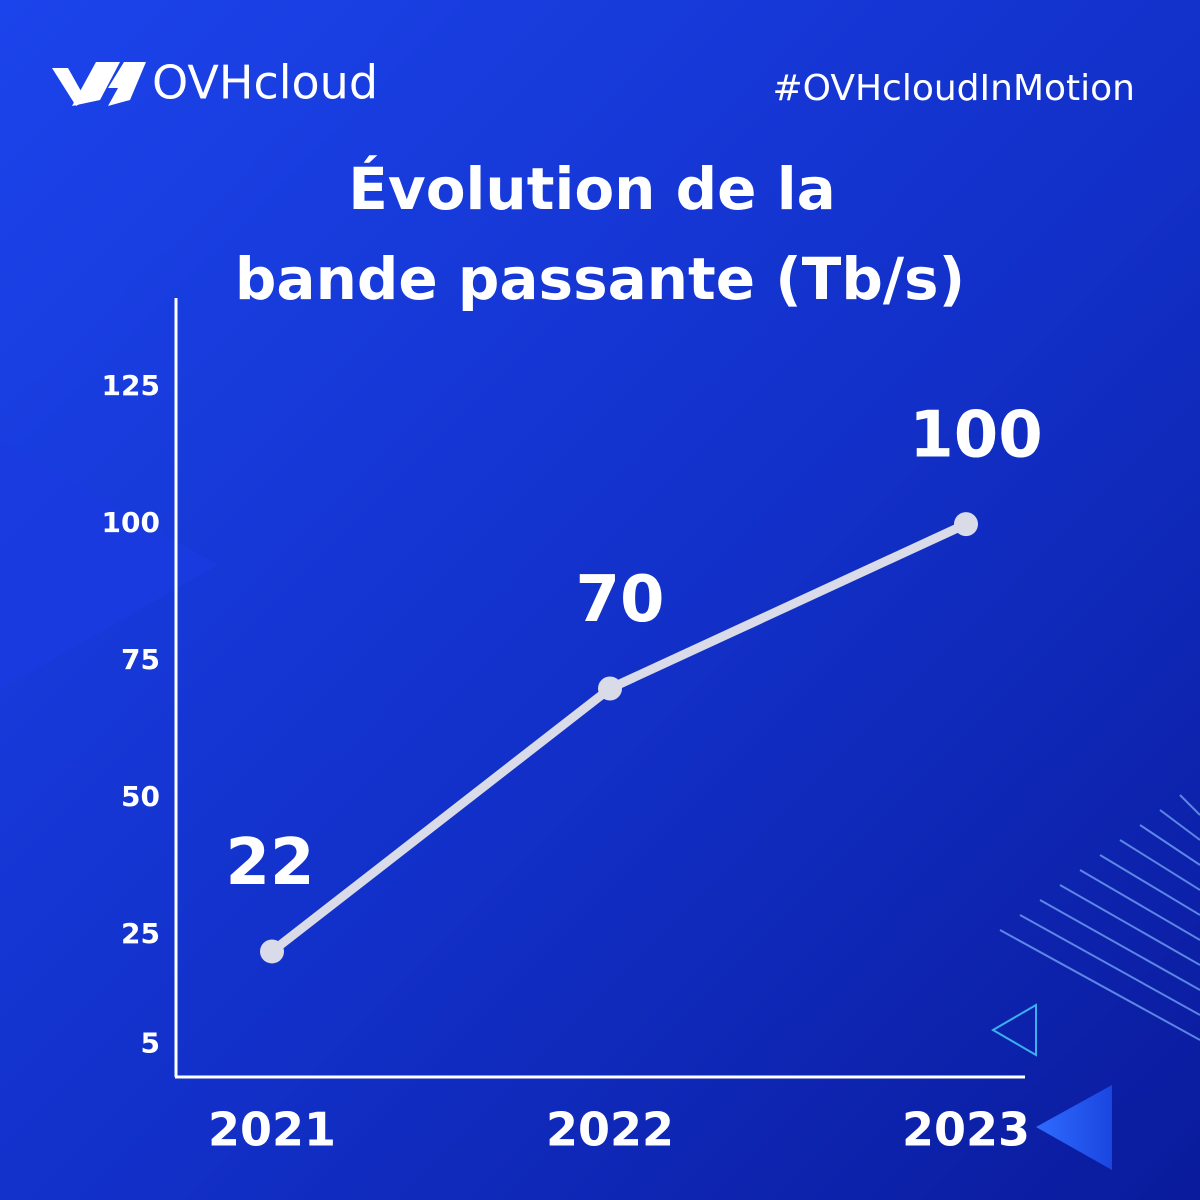 The image size is (1200, 1200). What do you see at coordinates (600, 279) in the screenshot?
I see `chart-title: bande passante (Tb/s)` at bounding box center [600, 279].